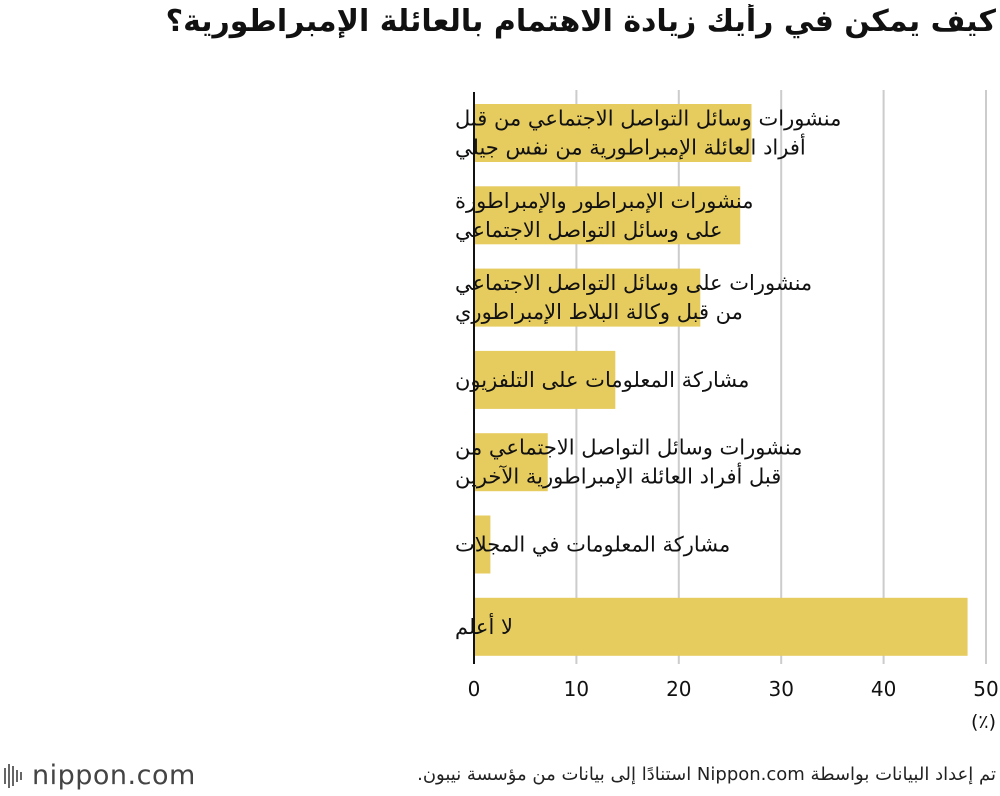  I want to click on x-tick-label: 0, so click(474, 689).